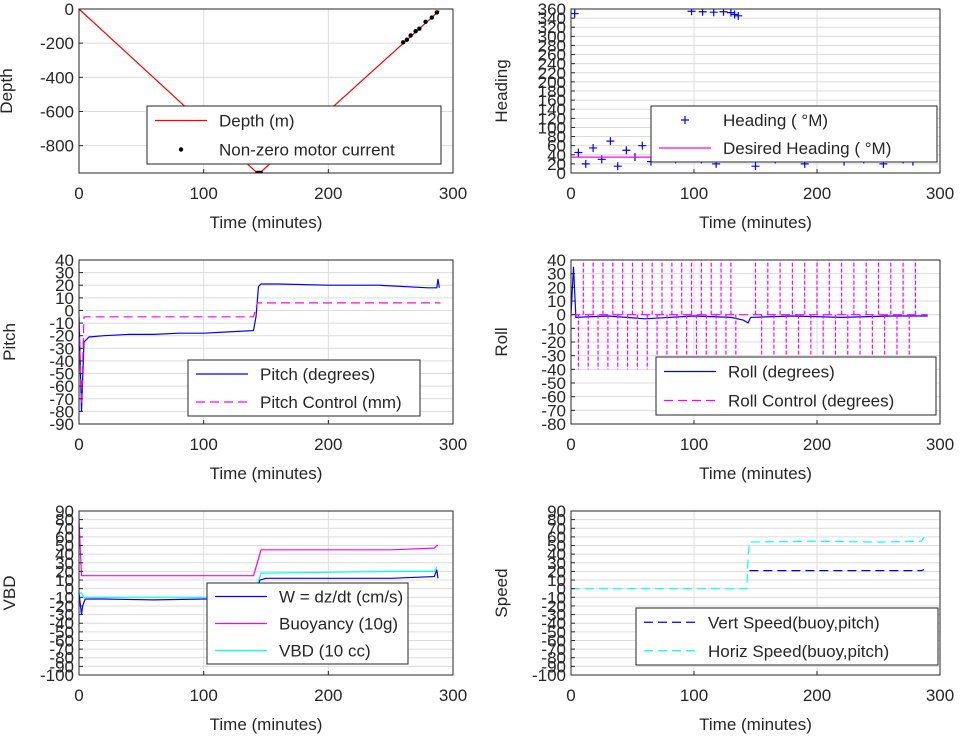  What do you see at coordinates (453, 193) in the screenshot?
I see `depth-xtick-label: 300` at bounding box center [453, 193].